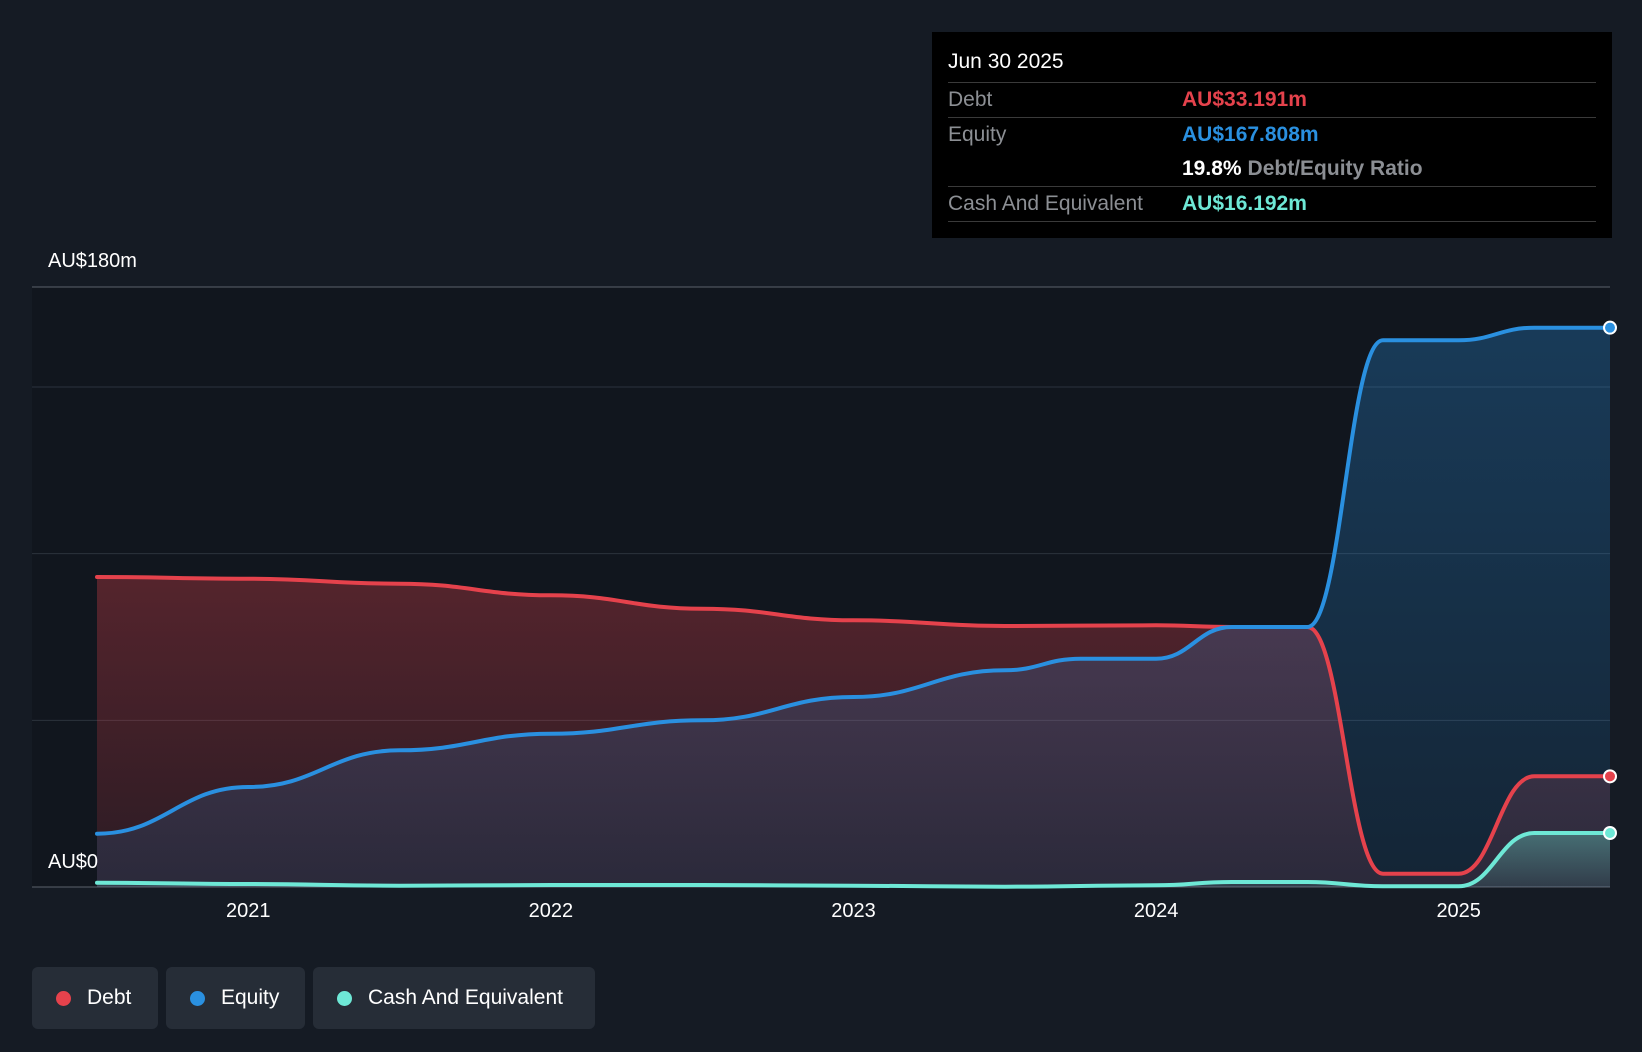  What do you see at coordinates (551, 911) in the screenshot?
I see `x-tick-label: 2022` at bounding box center [551, 911].